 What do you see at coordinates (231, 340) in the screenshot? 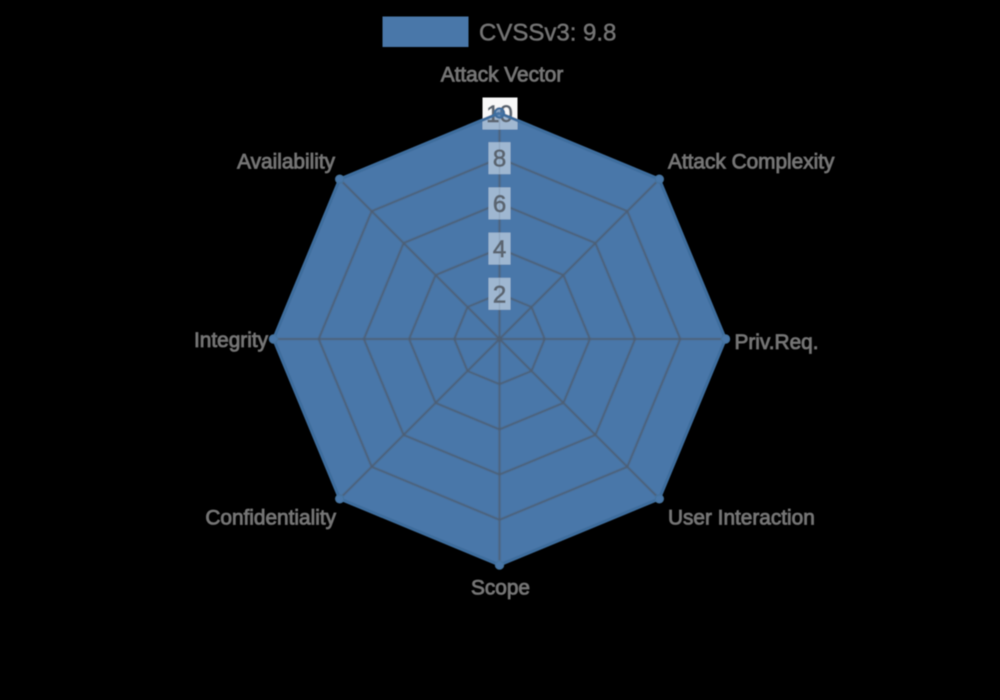
I see `svg-text: Integrity` at bounding box center [231, 340].